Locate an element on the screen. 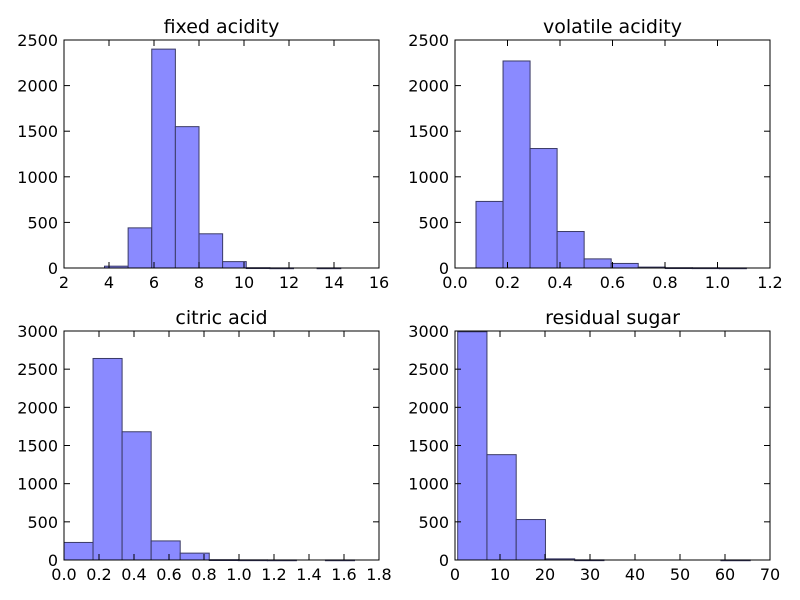 This screenshot has width=800, height=600. x-tick-label: 50 is located at coordinates (680, 574).